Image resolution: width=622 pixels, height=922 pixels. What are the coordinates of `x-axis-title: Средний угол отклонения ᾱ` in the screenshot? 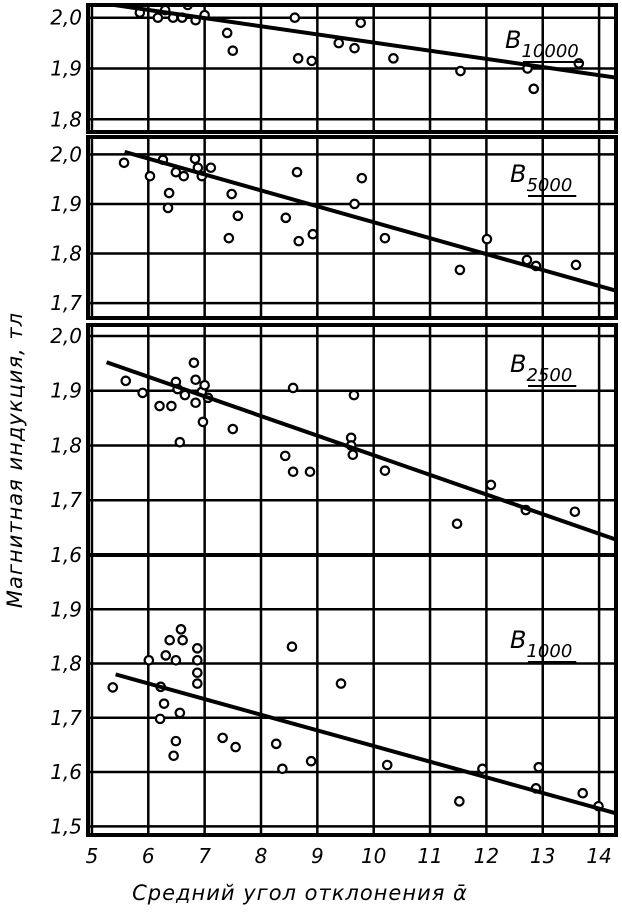 It's located at (300, 893).